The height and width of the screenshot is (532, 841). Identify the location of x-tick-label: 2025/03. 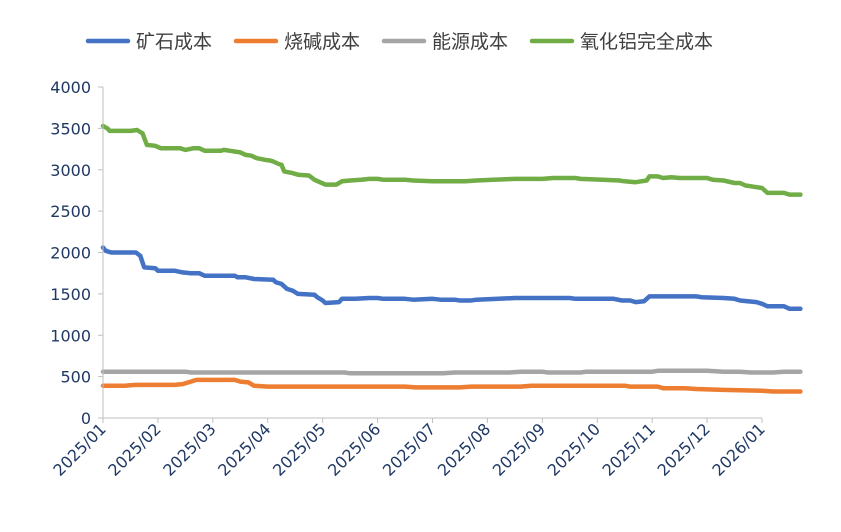
(189, 449).